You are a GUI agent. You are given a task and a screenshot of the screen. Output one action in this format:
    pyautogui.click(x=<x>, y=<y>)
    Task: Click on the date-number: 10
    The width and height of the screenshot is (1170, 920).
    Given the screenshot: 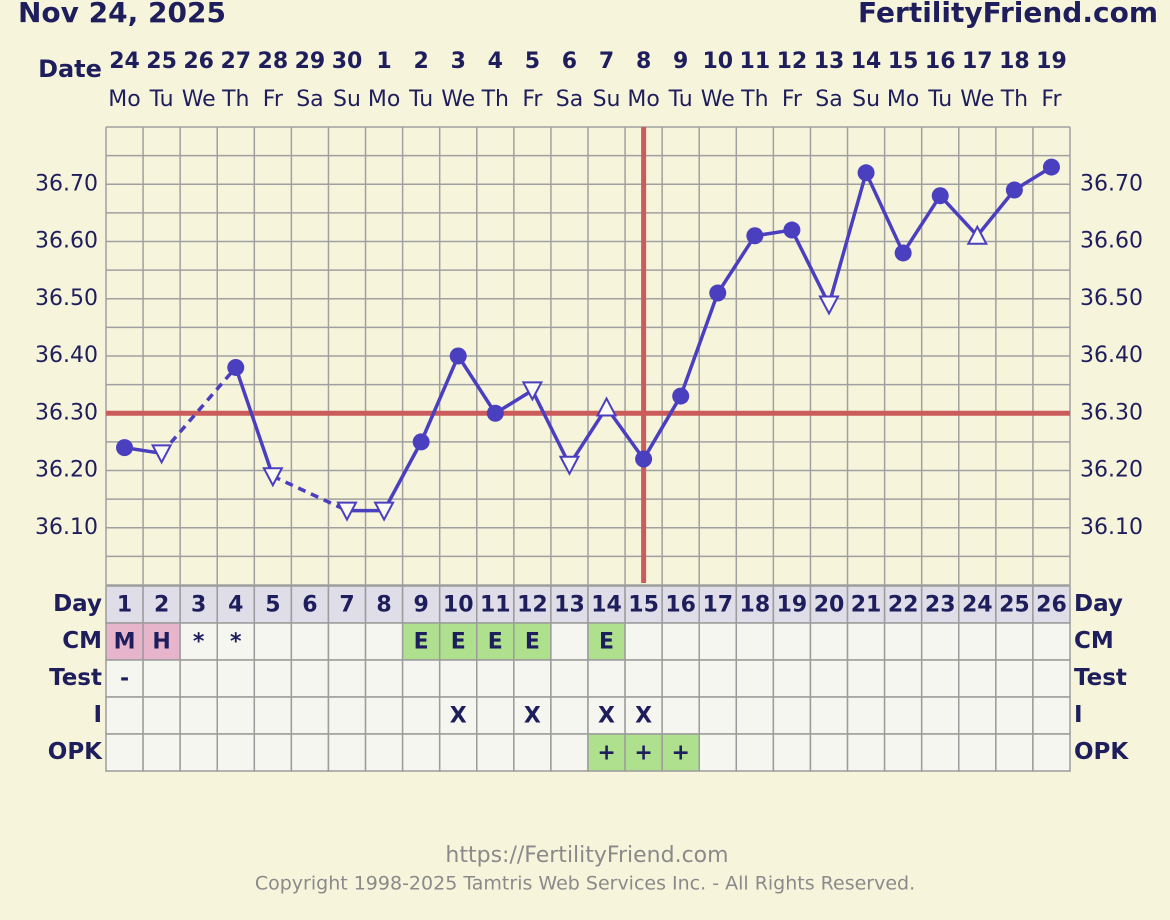 What is the action you would take?
    pyautogui.click(x=717, y=61)
    